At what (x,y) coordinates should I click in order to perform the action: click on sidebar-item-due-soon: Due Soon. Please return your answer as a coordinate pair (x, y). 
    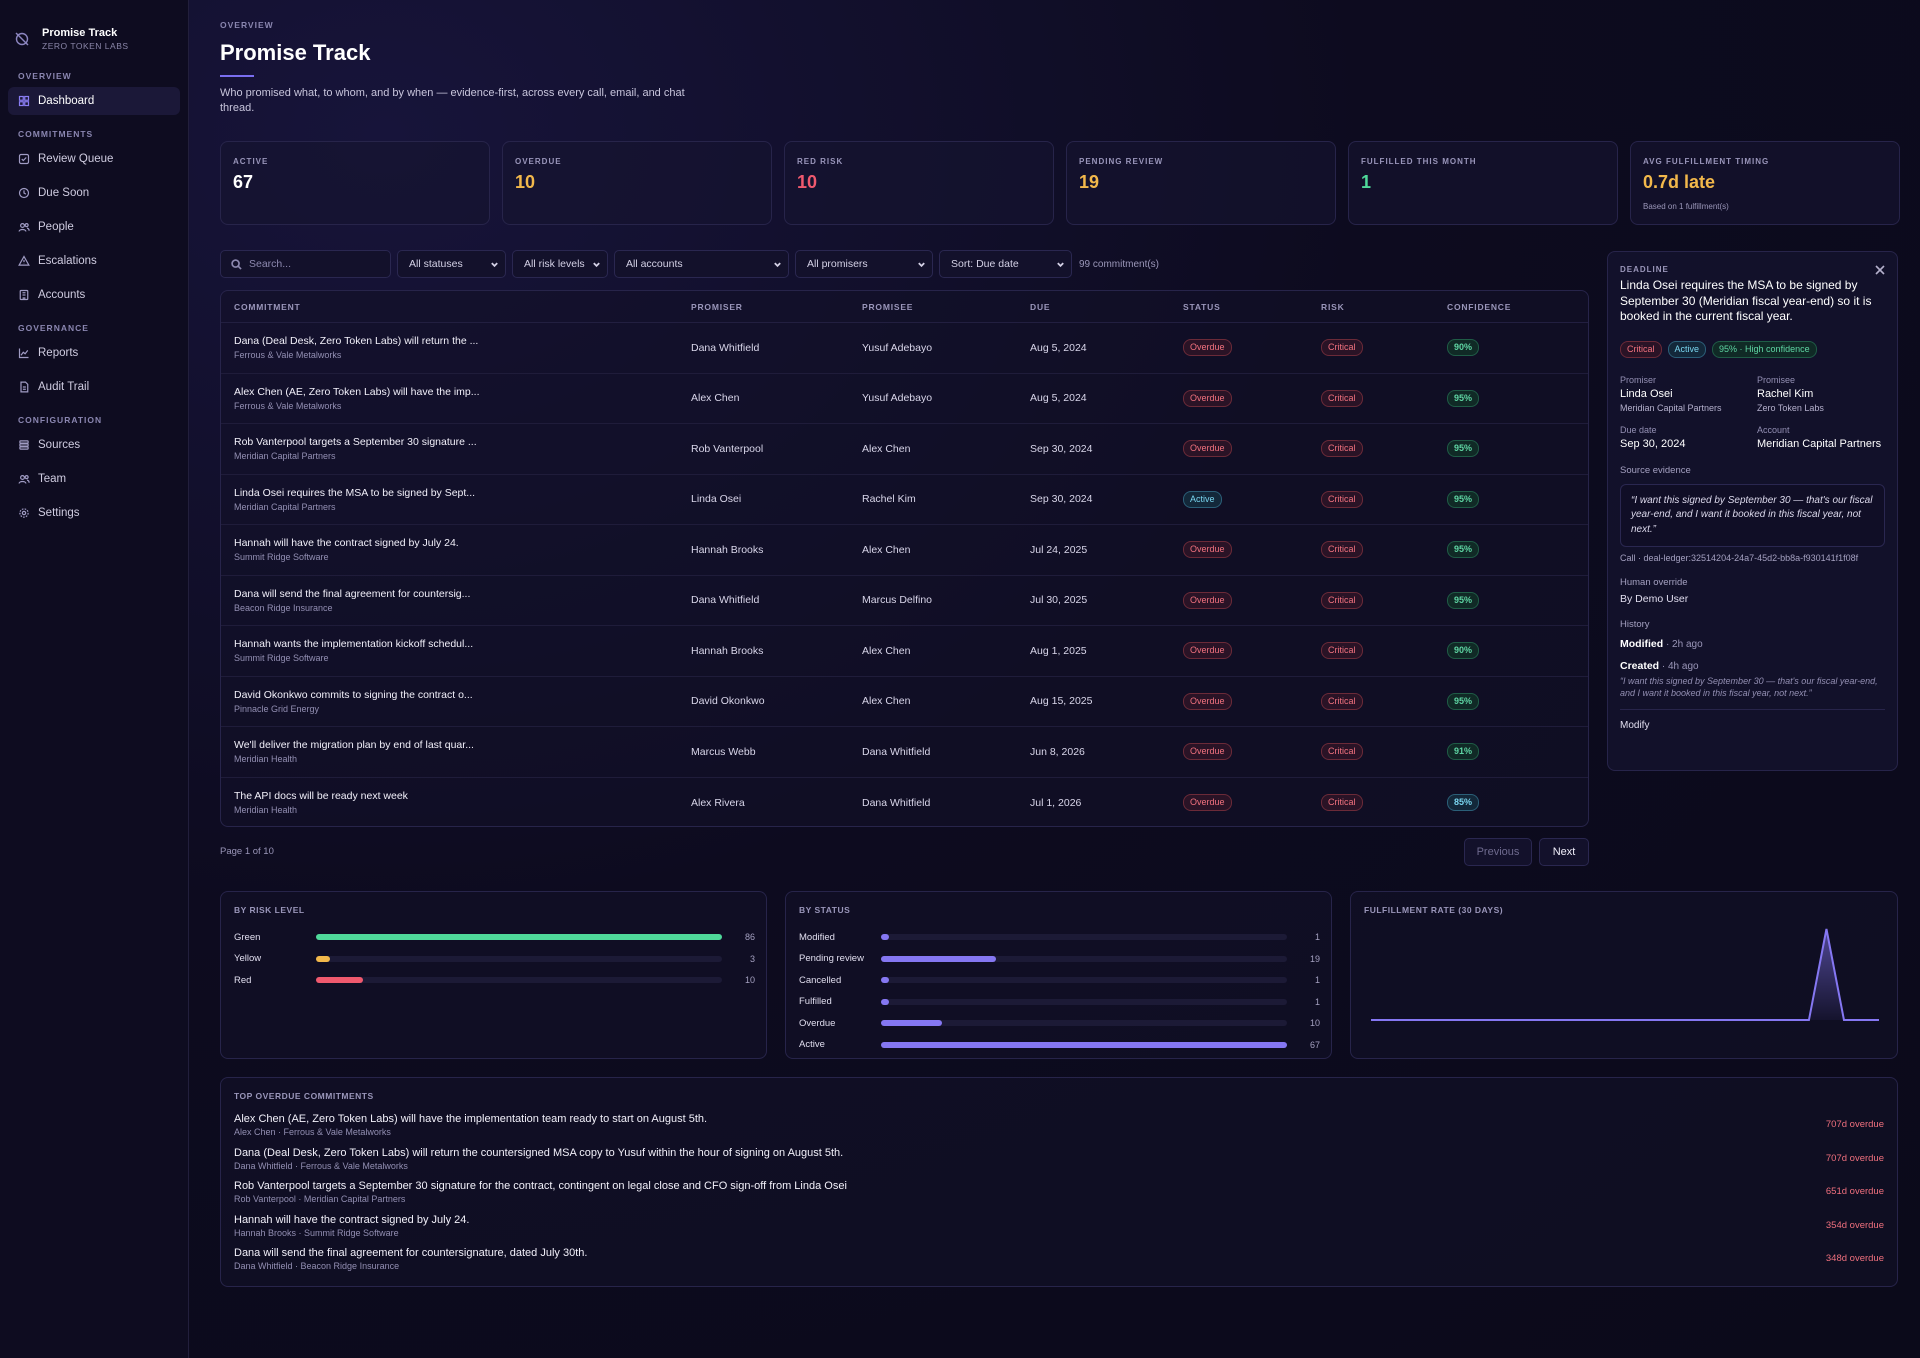
    Looking at the image, I should click on (94, 193).